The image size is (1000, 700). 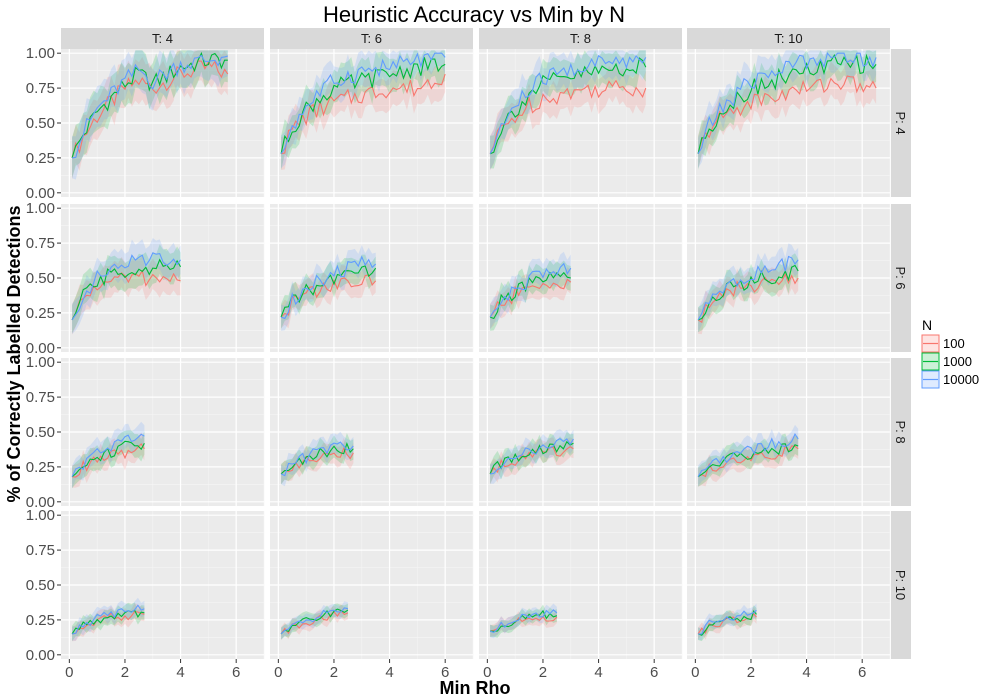 I want to click on legend-title: N, so click(x=927, y=325).